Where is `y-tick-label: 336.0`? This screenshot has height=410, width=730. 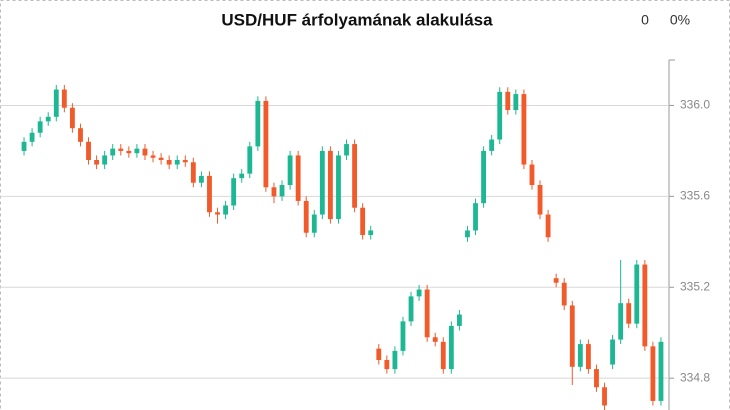 y-tick-label: 336.0 is located at coordinates (695, 105).